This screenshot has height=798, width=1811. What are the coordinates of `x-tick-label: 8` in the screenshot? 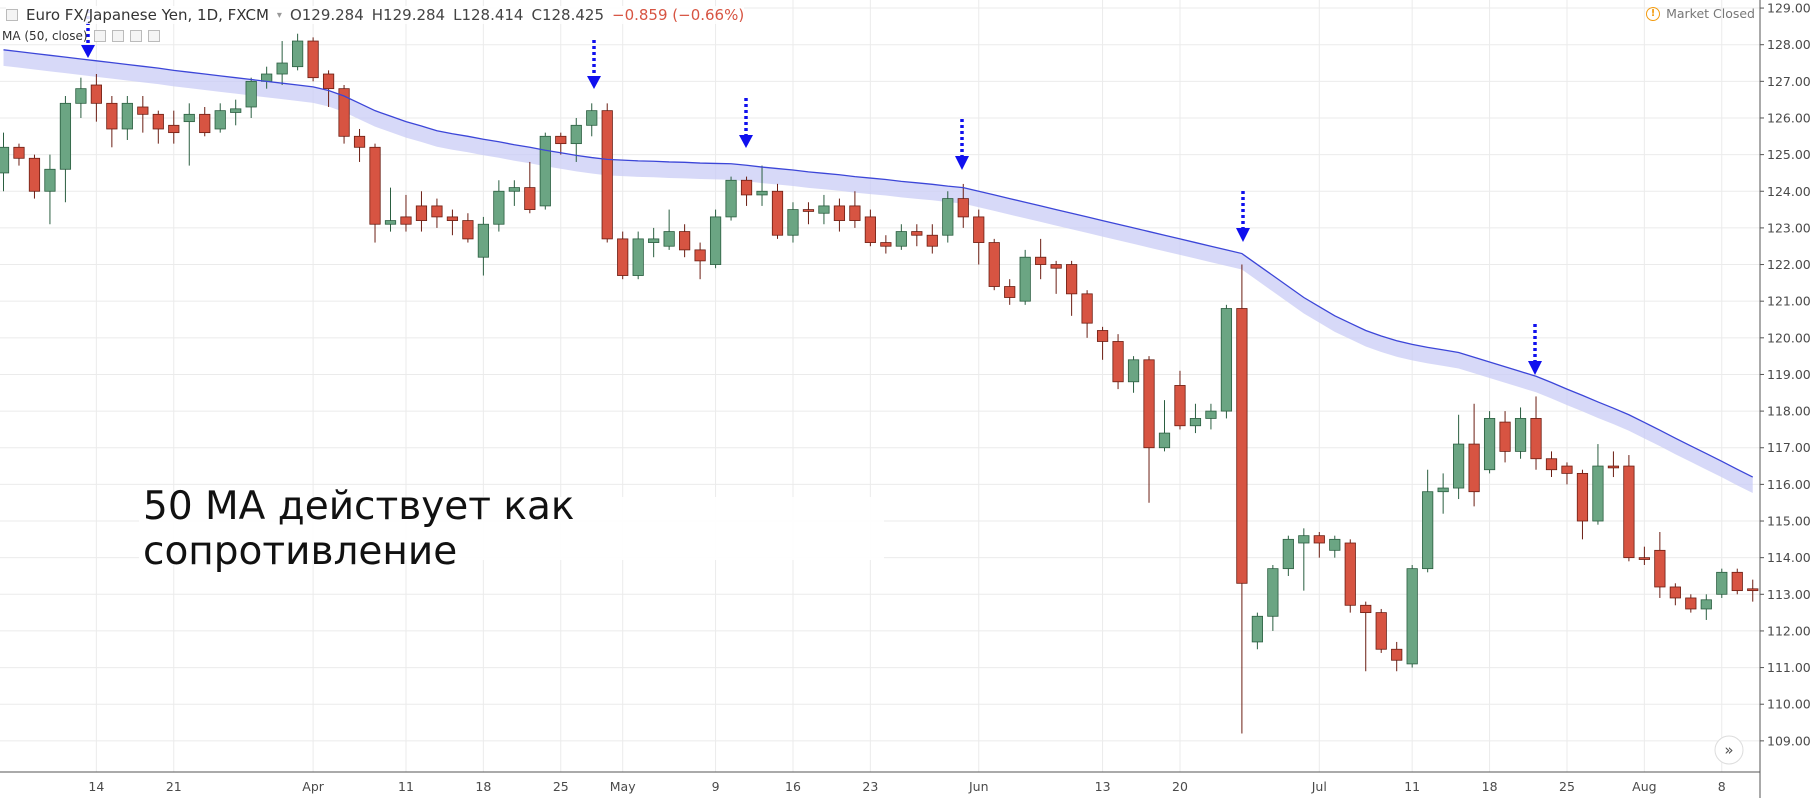 It's located at (1722, 786).